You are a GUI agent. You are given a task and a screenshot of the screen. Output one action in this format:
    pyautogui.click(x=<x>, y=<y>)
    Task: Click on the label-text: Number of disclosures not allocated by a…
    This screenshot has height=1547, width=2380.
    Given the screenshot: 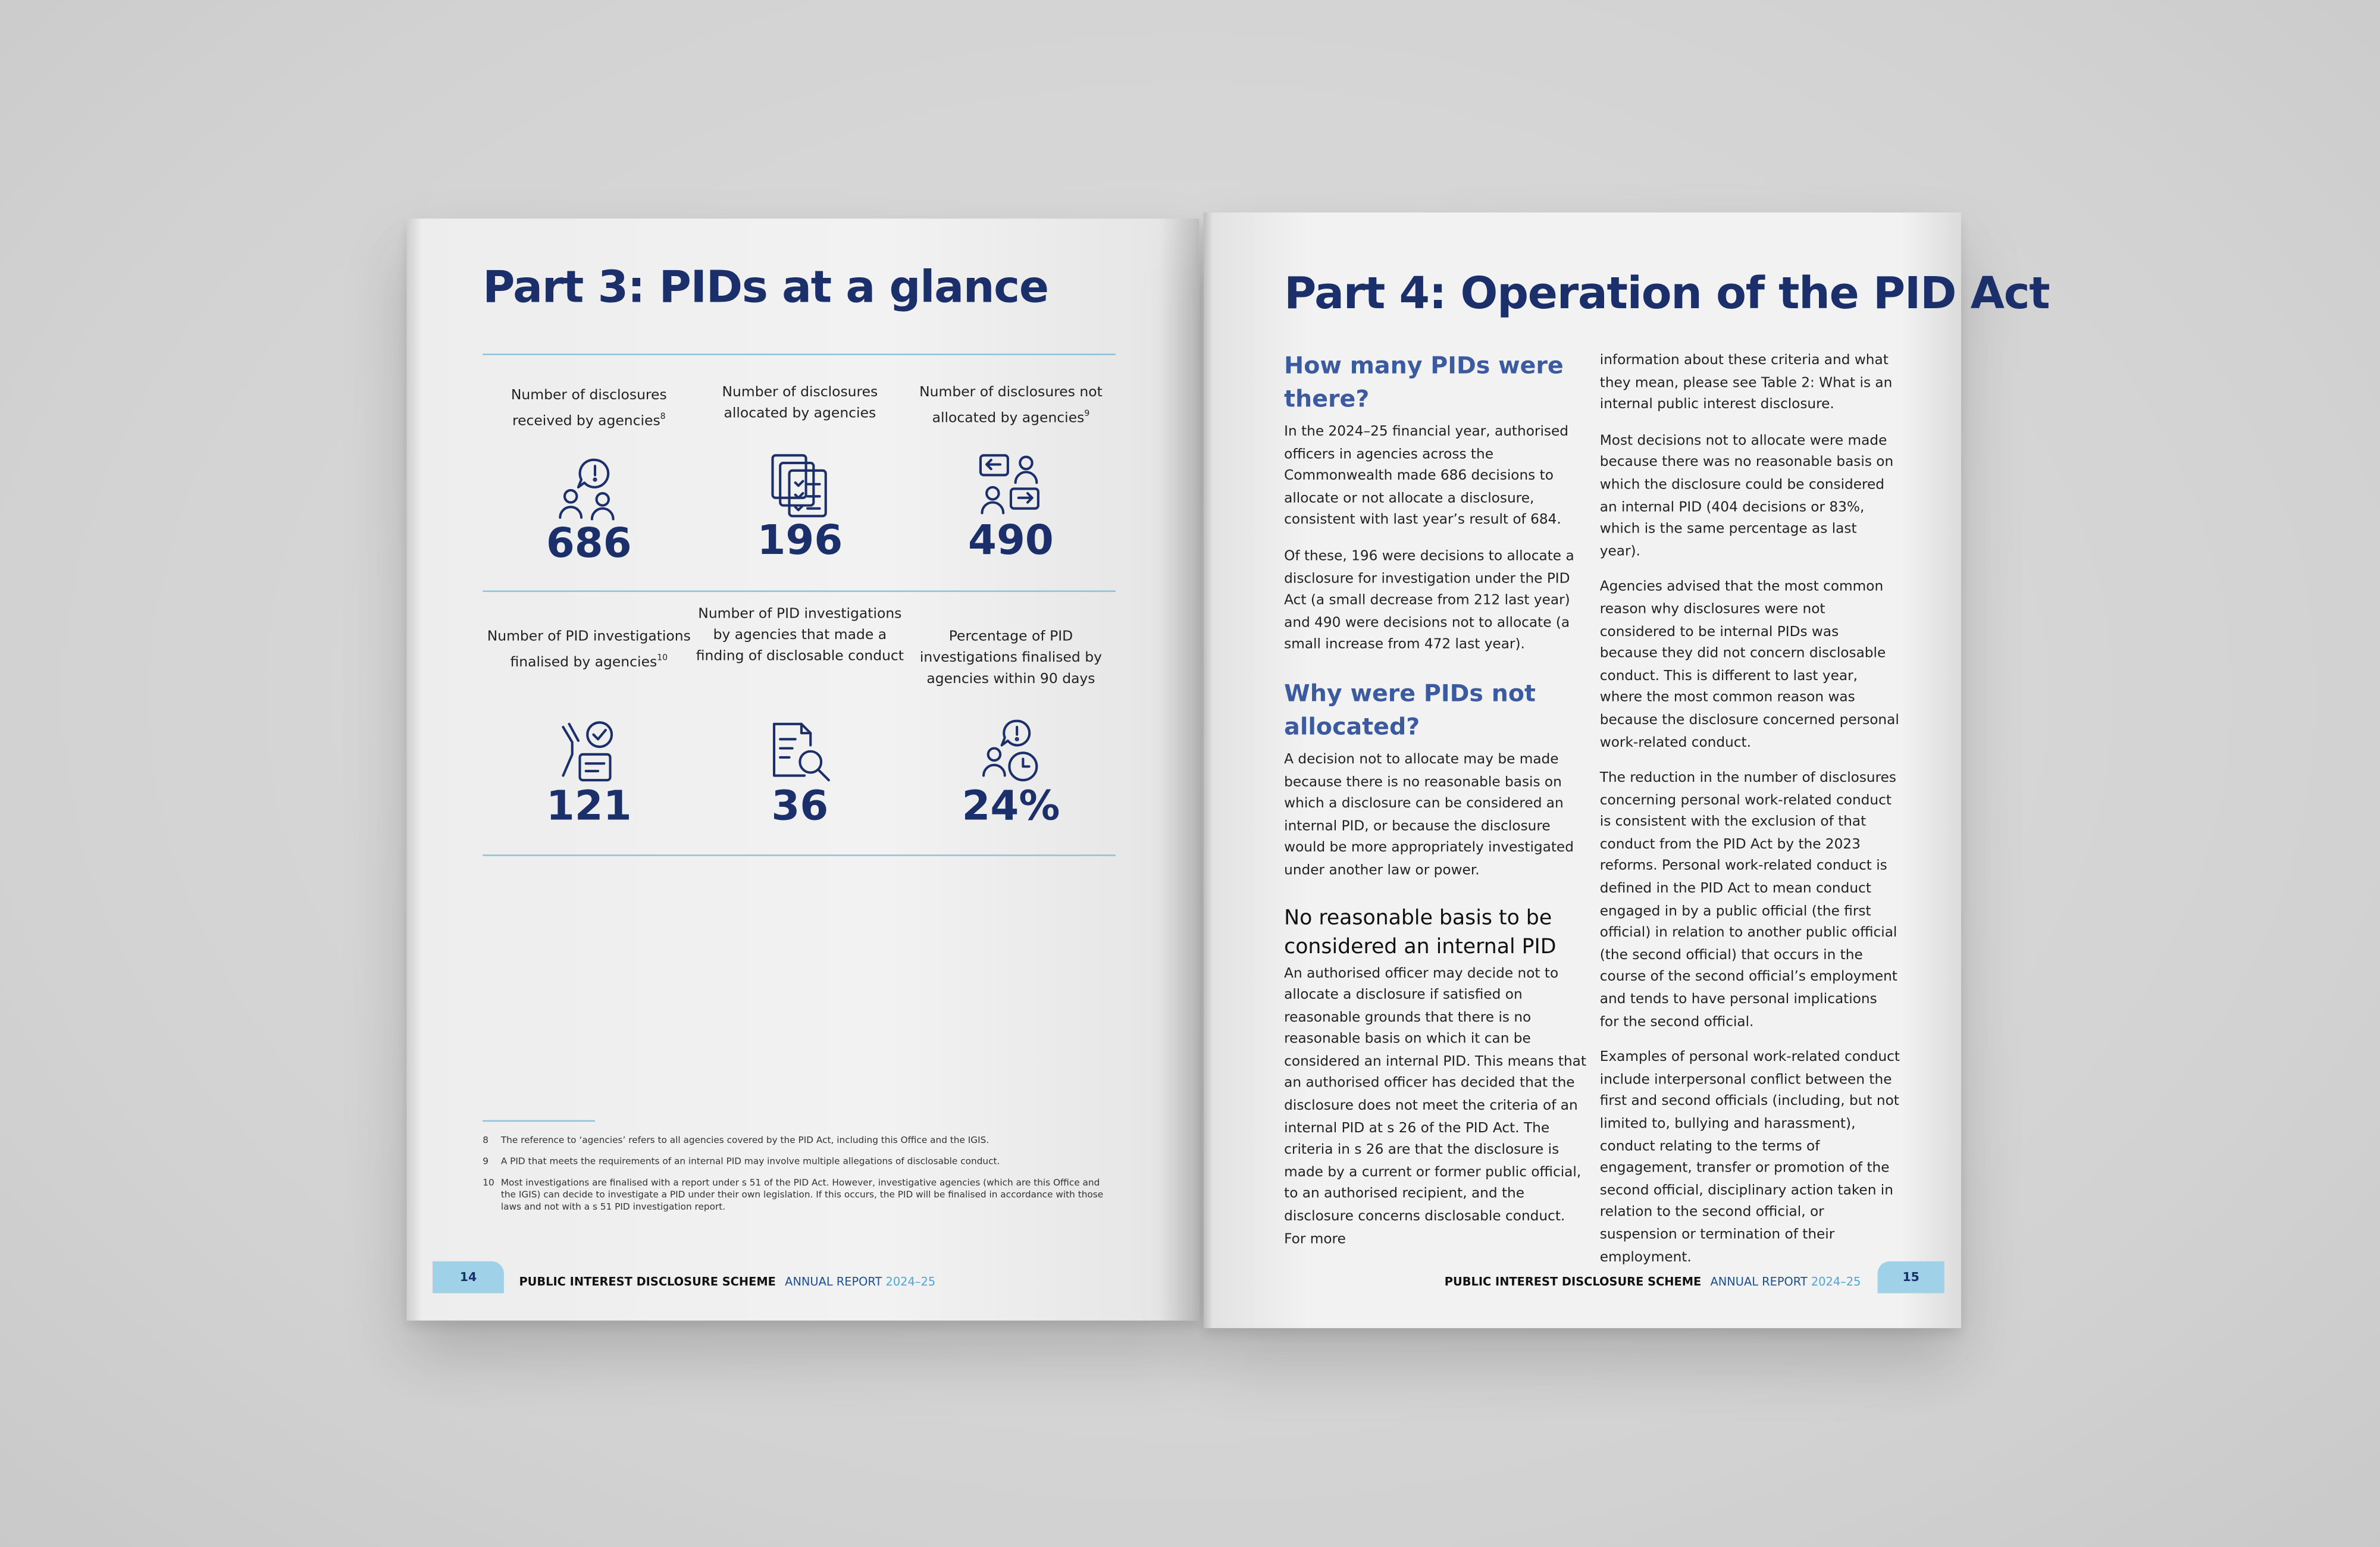 What is the action you would take?
    pyautogui.click(x=1011, y=405)
    